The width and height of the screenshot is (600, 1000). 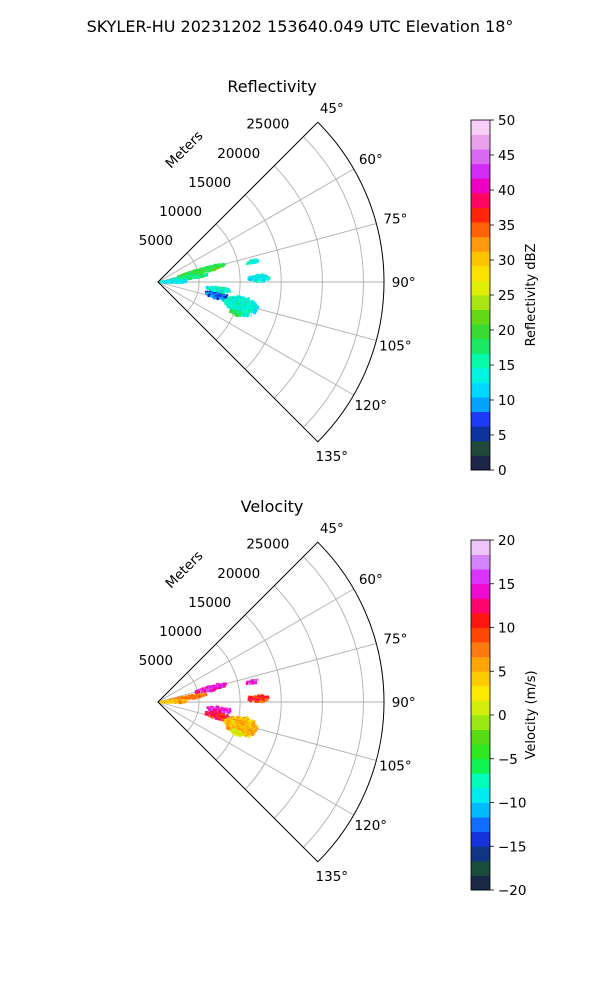 I want to click on colorbar-tick-label: −15, so click(x=512, y=847).